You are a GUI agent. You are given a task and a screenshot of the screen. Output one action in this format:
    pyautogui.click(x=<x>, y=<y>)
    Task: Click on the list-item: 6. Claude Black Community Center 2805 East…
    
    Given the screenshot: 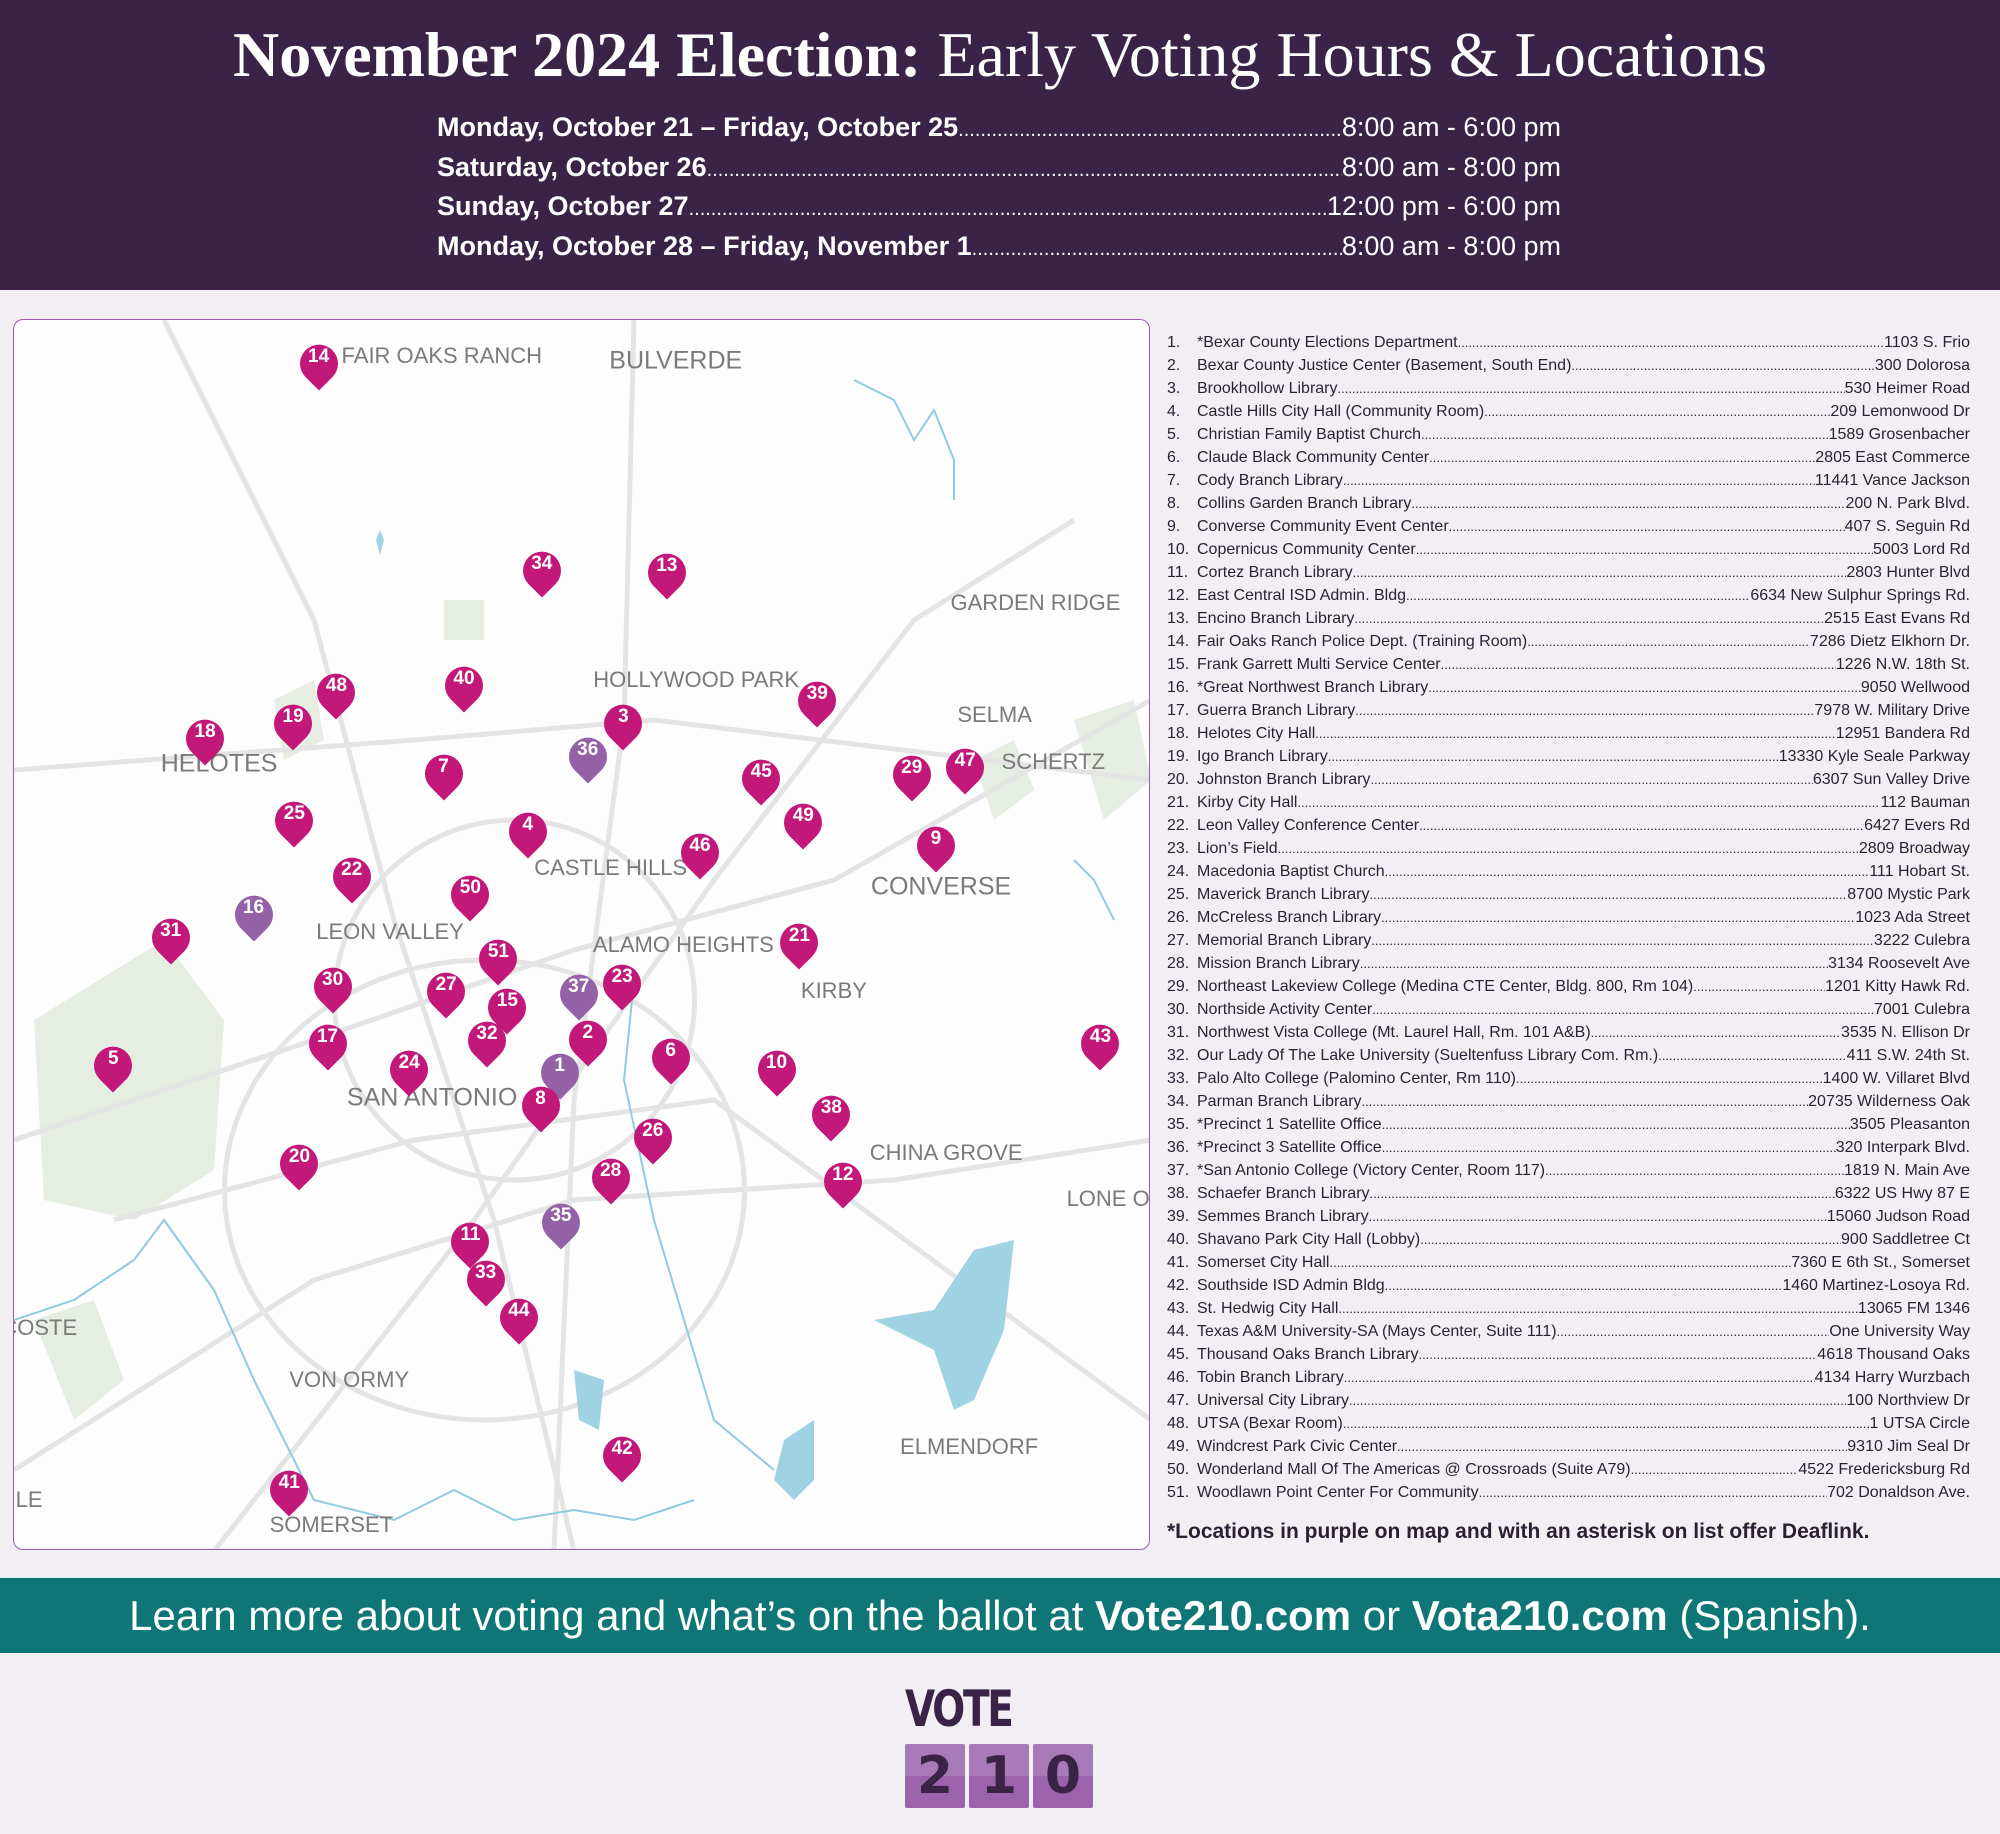 What is the action you would take?
    pyautogui.click(x=1568, y=460)
    